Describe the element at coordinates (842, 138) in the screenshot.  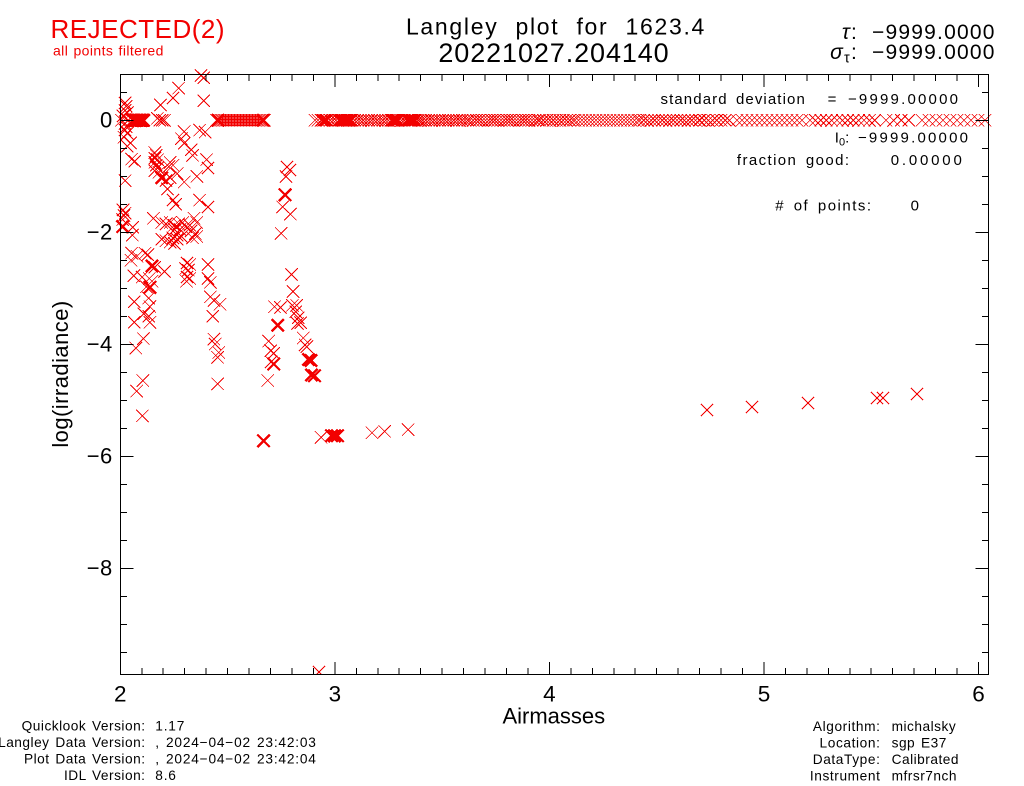
I see `svg-text: I0:` at that location.